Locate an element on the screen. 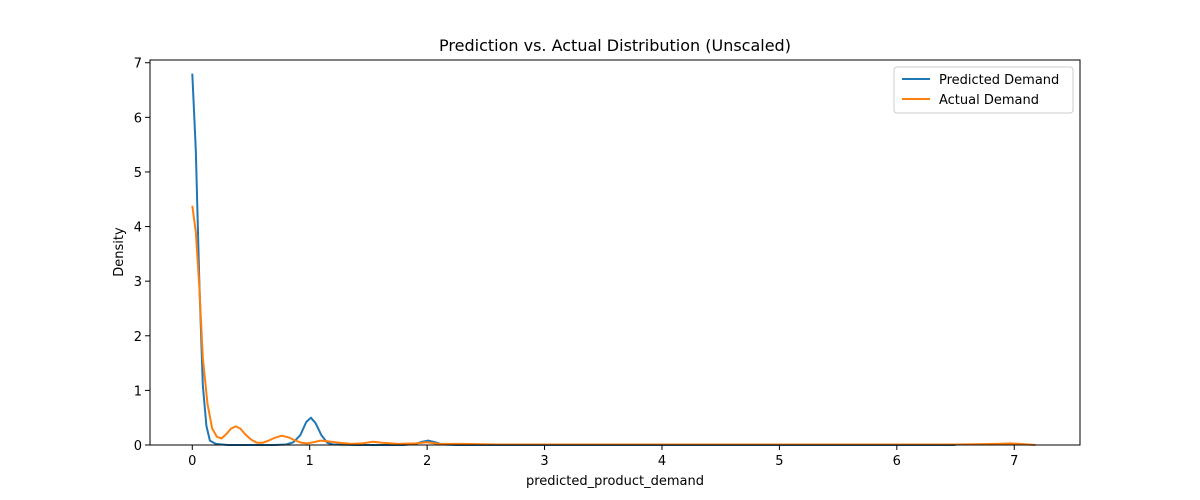  x-tick-label: 0 is located at coordinates (192, 461).